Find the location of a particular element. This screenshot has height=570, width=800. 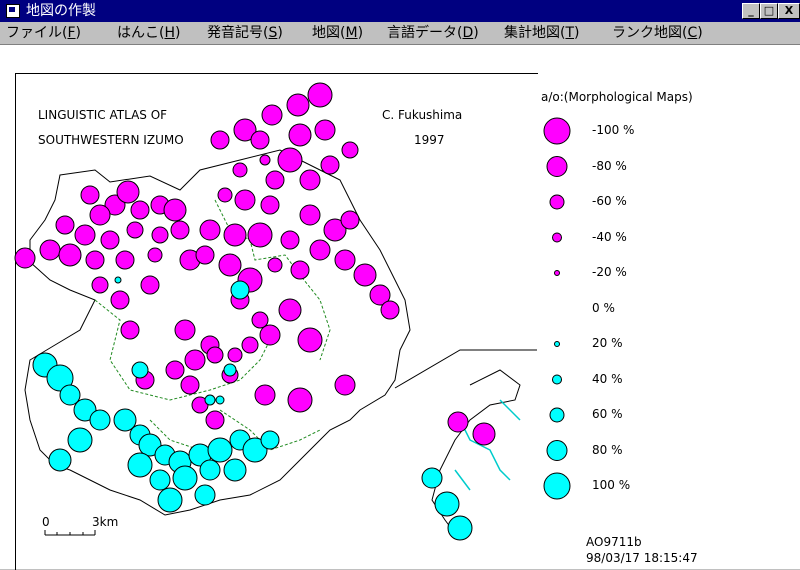

menu-map: 地図(M) is located at coordinates (338, 33).